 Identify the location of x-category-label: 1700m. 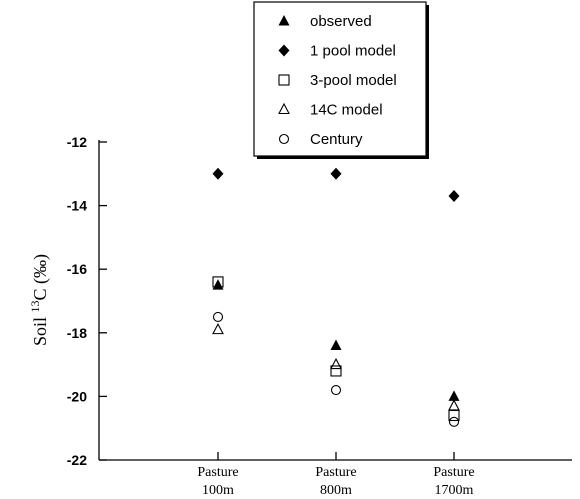
(454, 490).